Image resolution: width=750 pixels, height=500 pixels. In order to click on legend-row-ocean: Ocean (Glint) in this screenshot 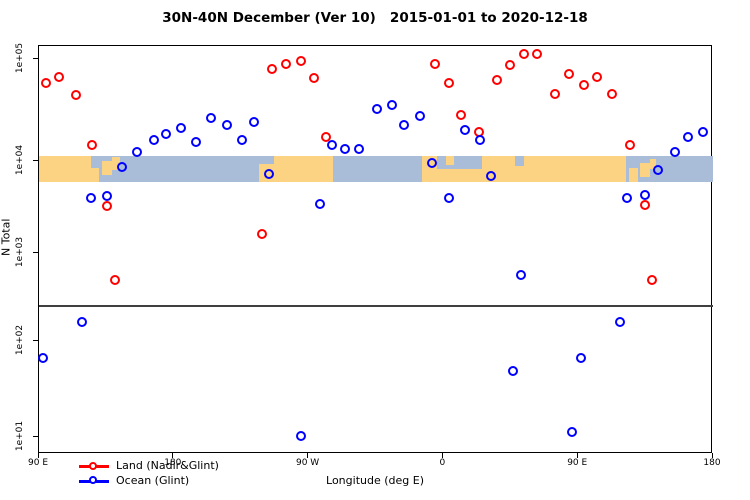, I will do `click(179, 481)`.